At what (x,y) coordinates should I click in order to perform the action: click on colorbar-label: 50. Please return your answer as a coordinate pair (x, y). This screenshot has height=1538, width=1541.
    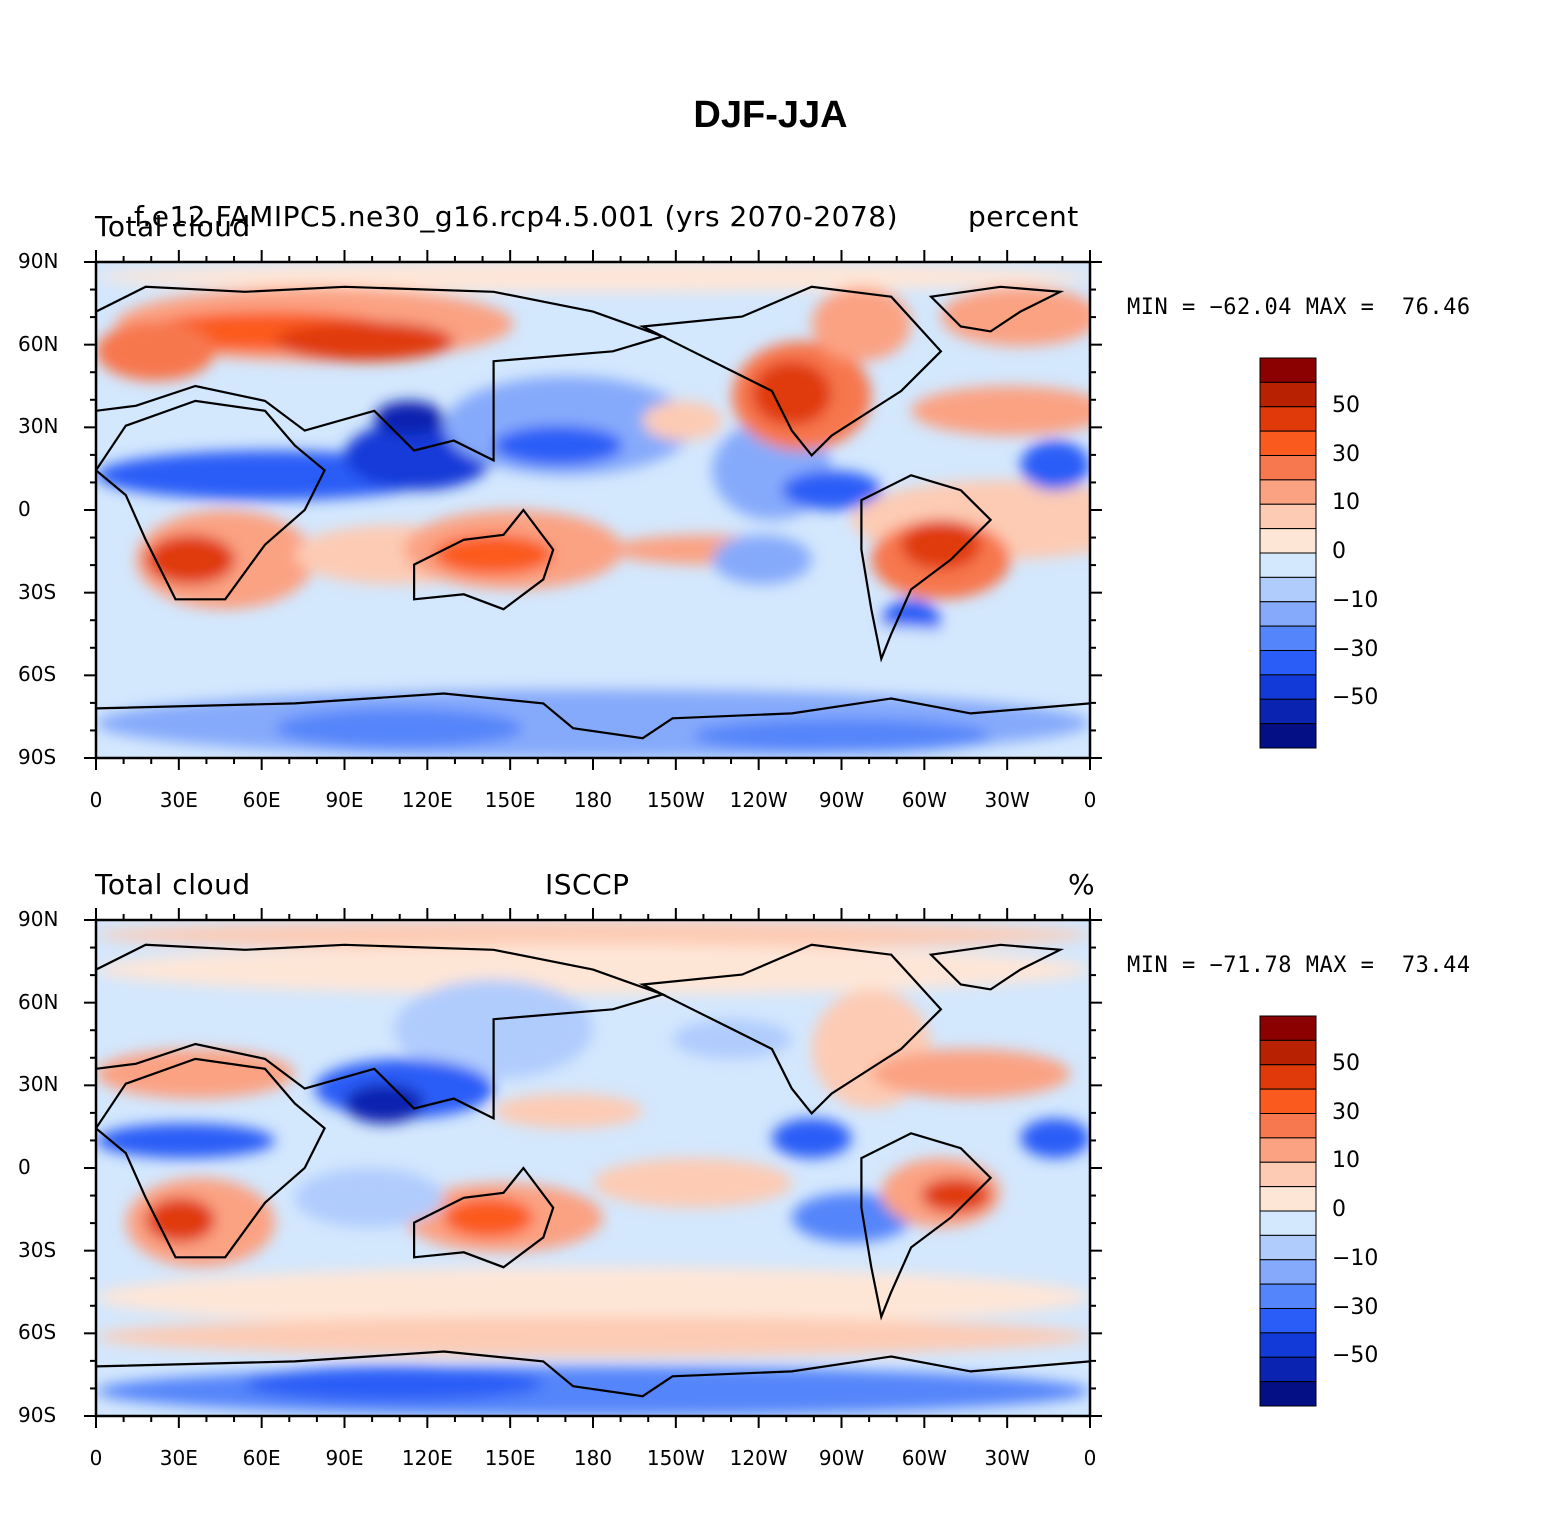
    Looking at the image, I should click on (1346, 1063).